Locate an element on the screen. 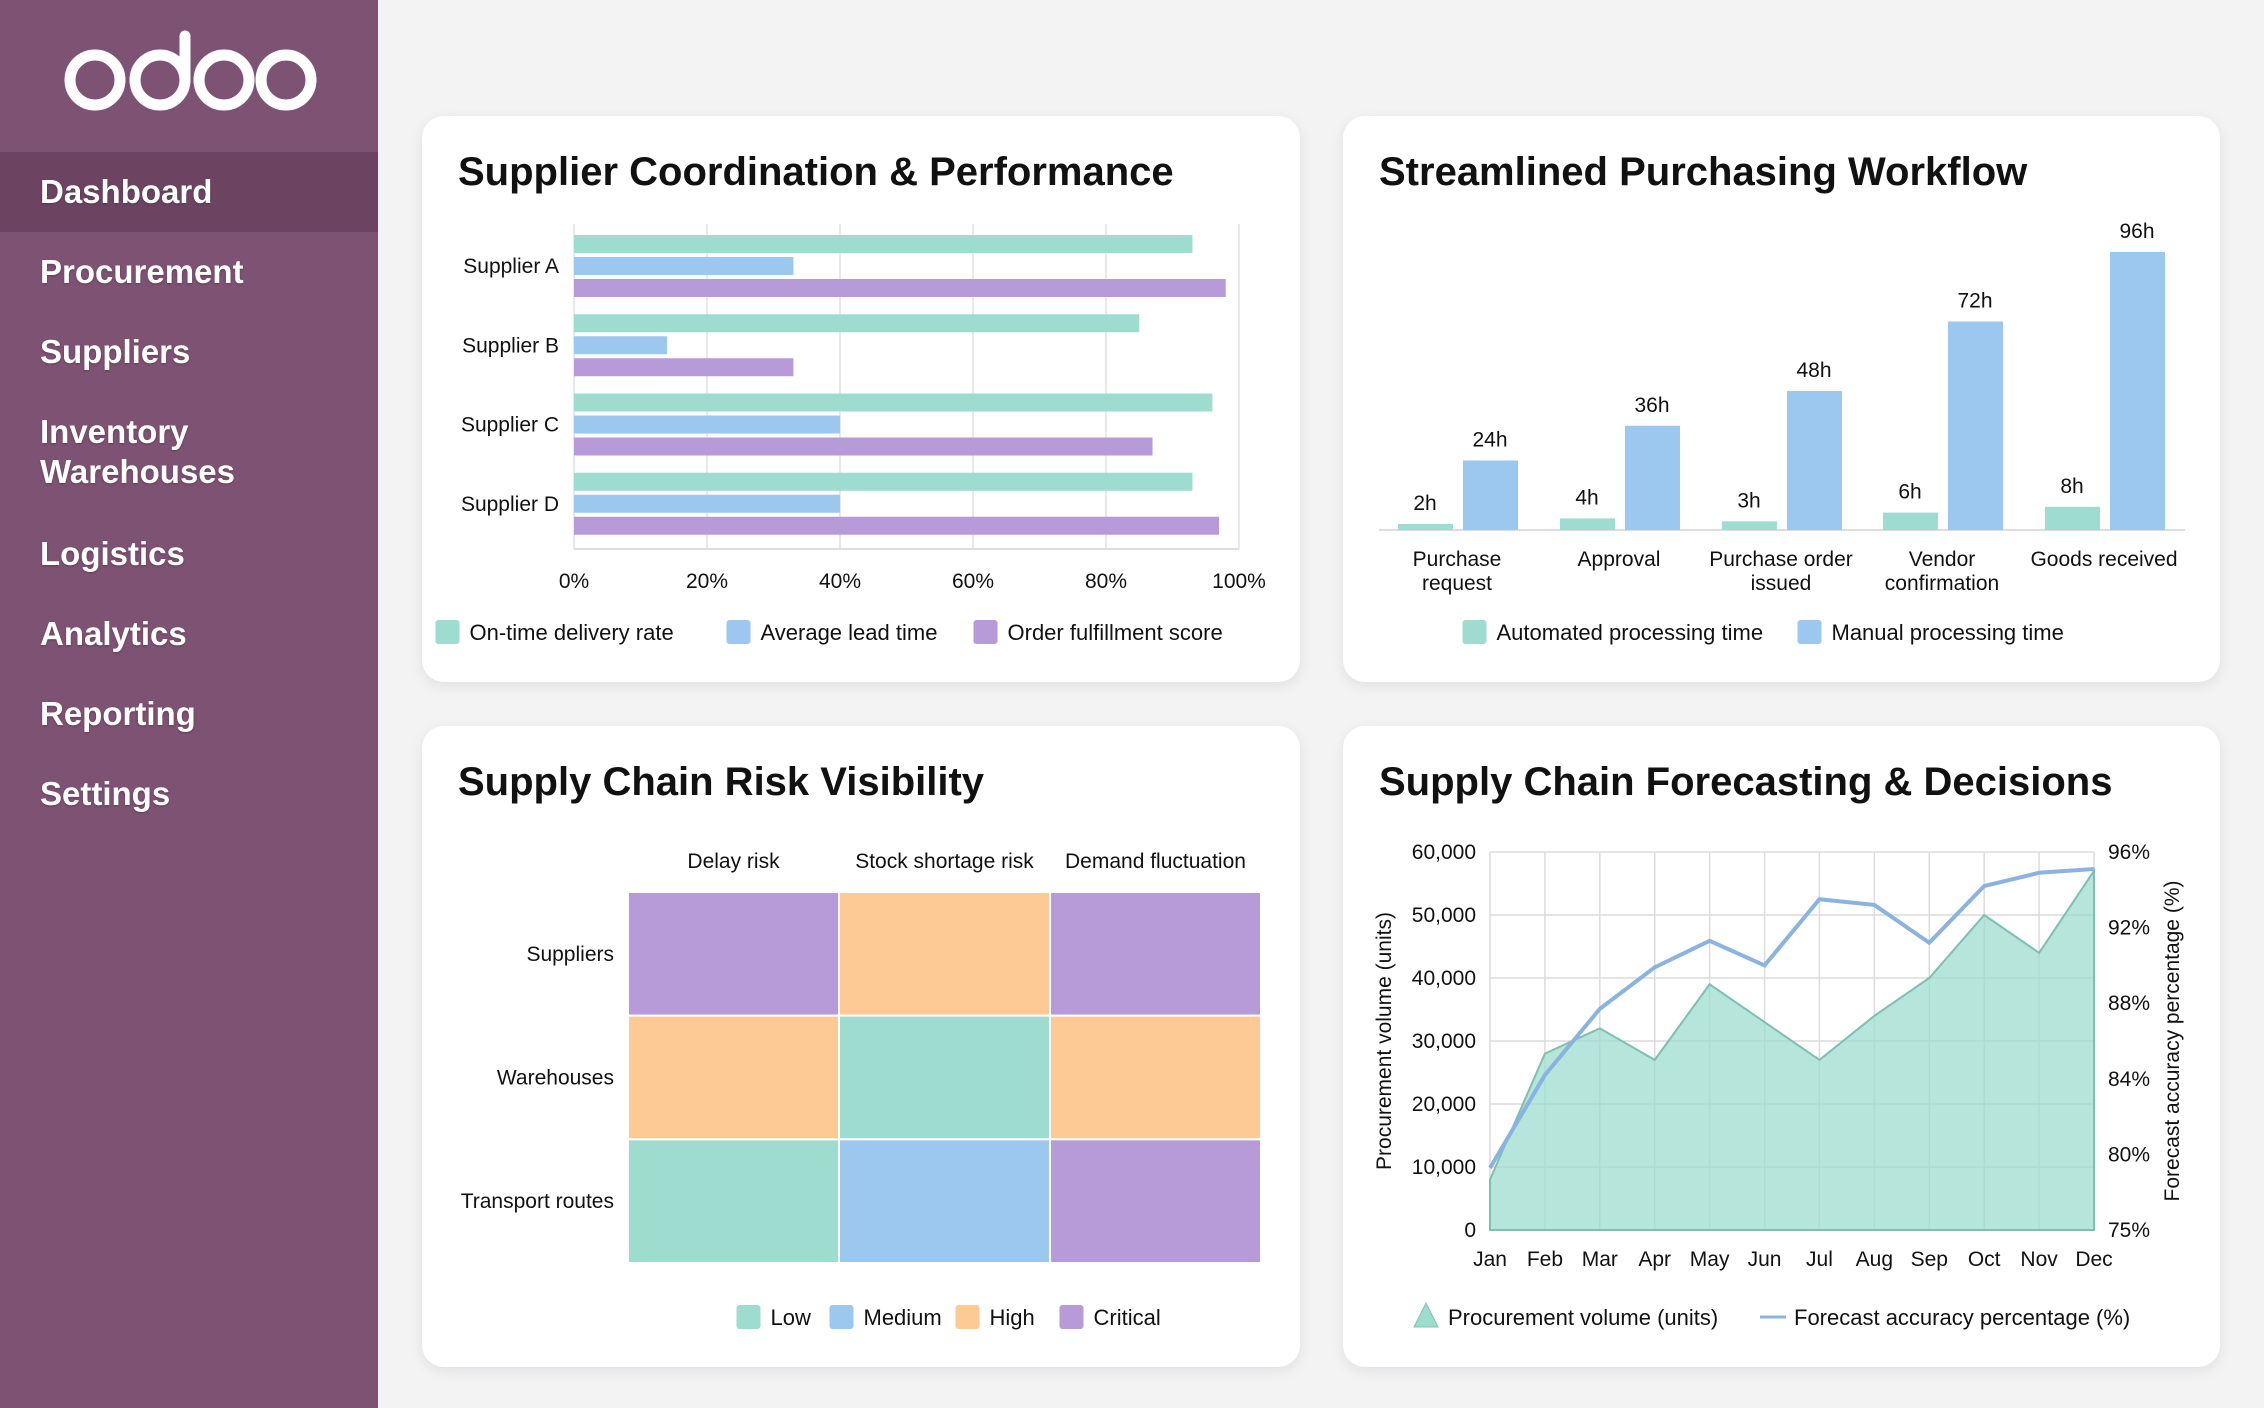 The image size is (2264, 1408). x-tick-label: May is located at coordinates (1710, 1259).